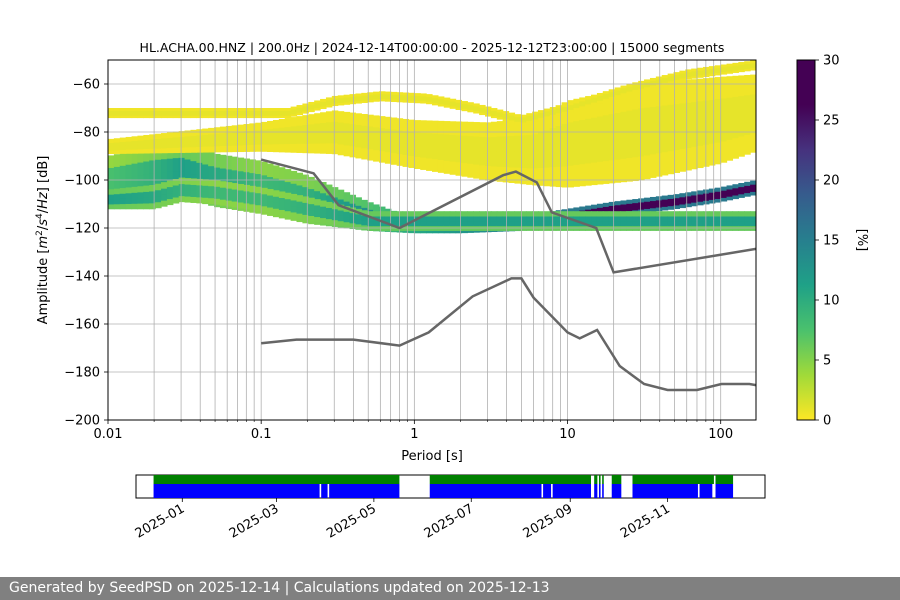 This screenshot has width=900, height=600. I want to click on y-tick-label: −80, so click(86, 133).